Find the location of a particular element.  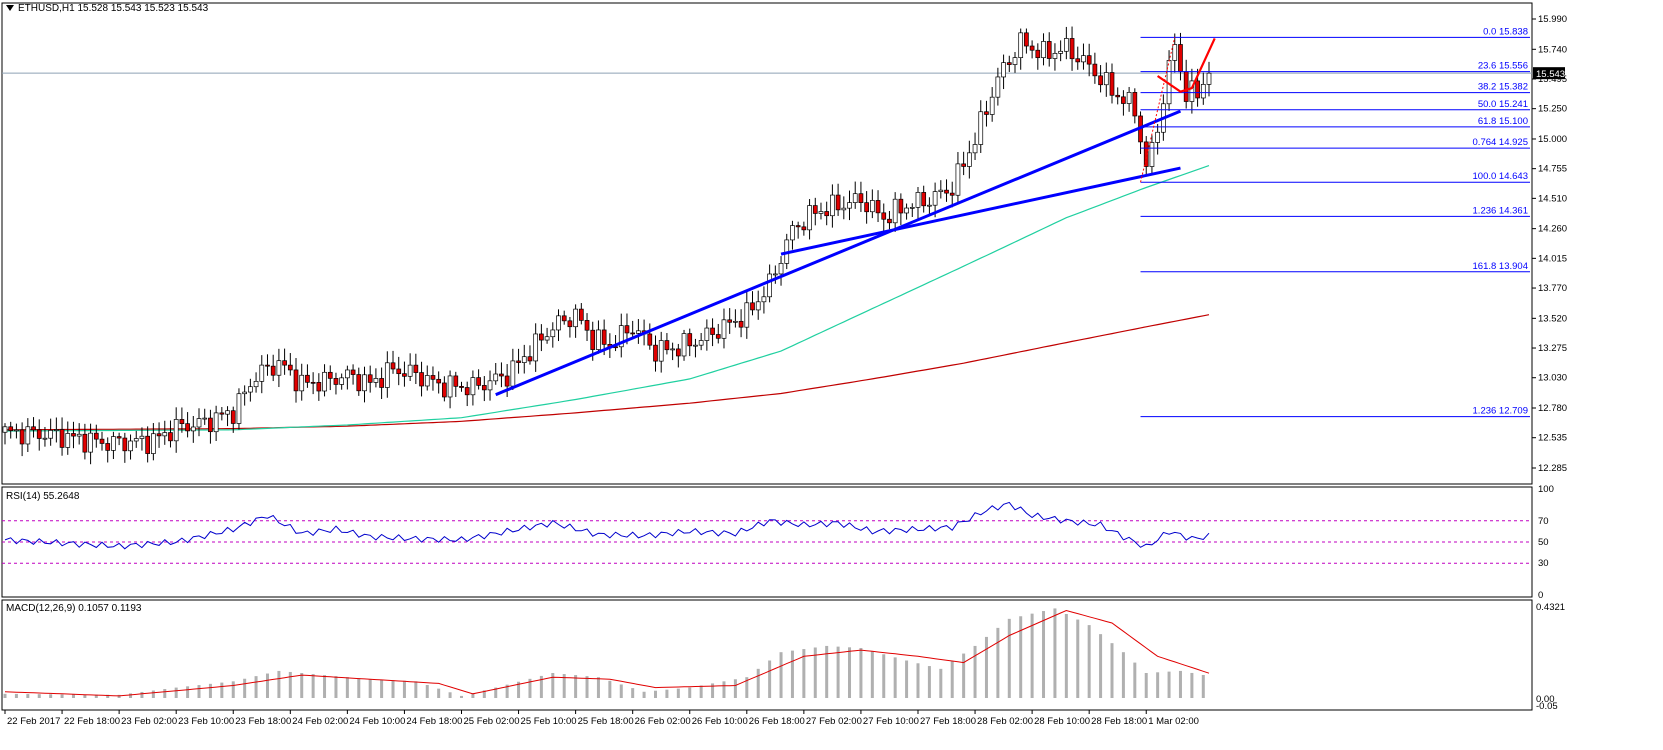

current-price-box is located at coordinates (1549, 73).